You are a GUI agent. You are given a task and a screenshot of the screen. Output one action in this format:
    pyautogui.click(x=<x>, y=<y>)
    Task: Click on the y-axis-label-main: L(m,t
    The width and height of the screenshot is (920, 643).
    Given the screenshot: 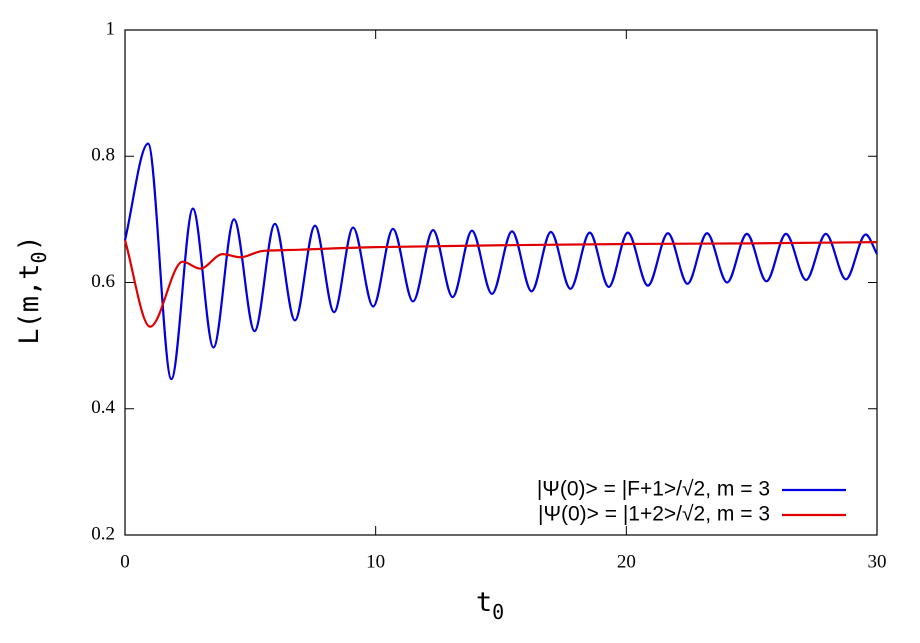 What is the action you would take?
    pyautogui.click(x=29, y=304)
    